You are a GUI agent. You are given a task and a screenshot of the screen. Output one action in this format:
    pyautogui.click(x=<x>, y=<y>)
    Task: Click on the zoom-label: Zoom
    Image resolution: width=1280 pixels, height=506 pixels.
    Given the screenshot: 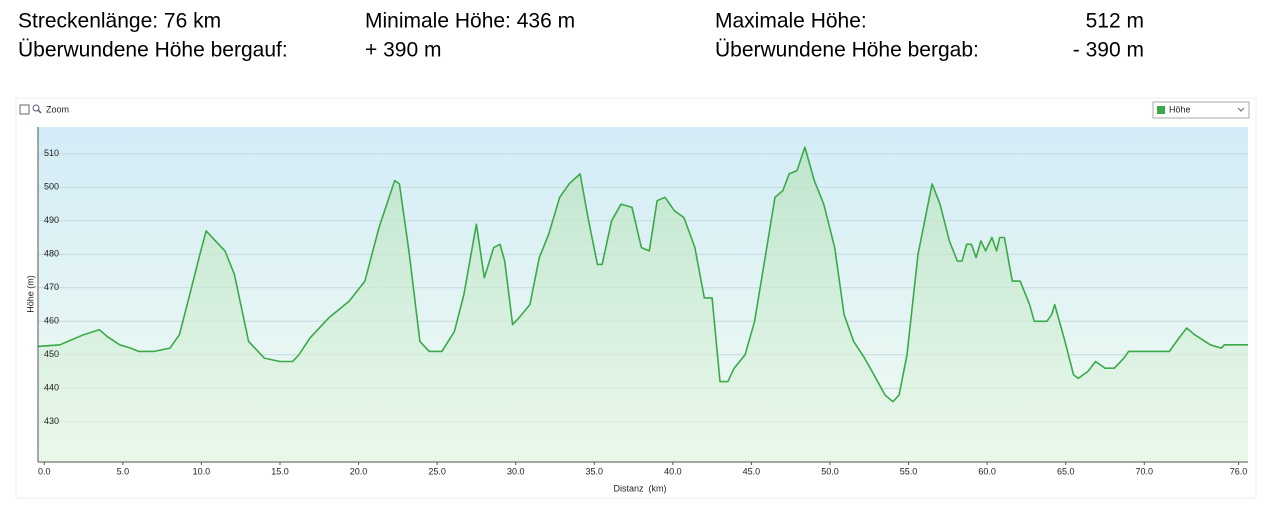 What is the action you would take?
    pyautogui.click(x=57, y=109)
    